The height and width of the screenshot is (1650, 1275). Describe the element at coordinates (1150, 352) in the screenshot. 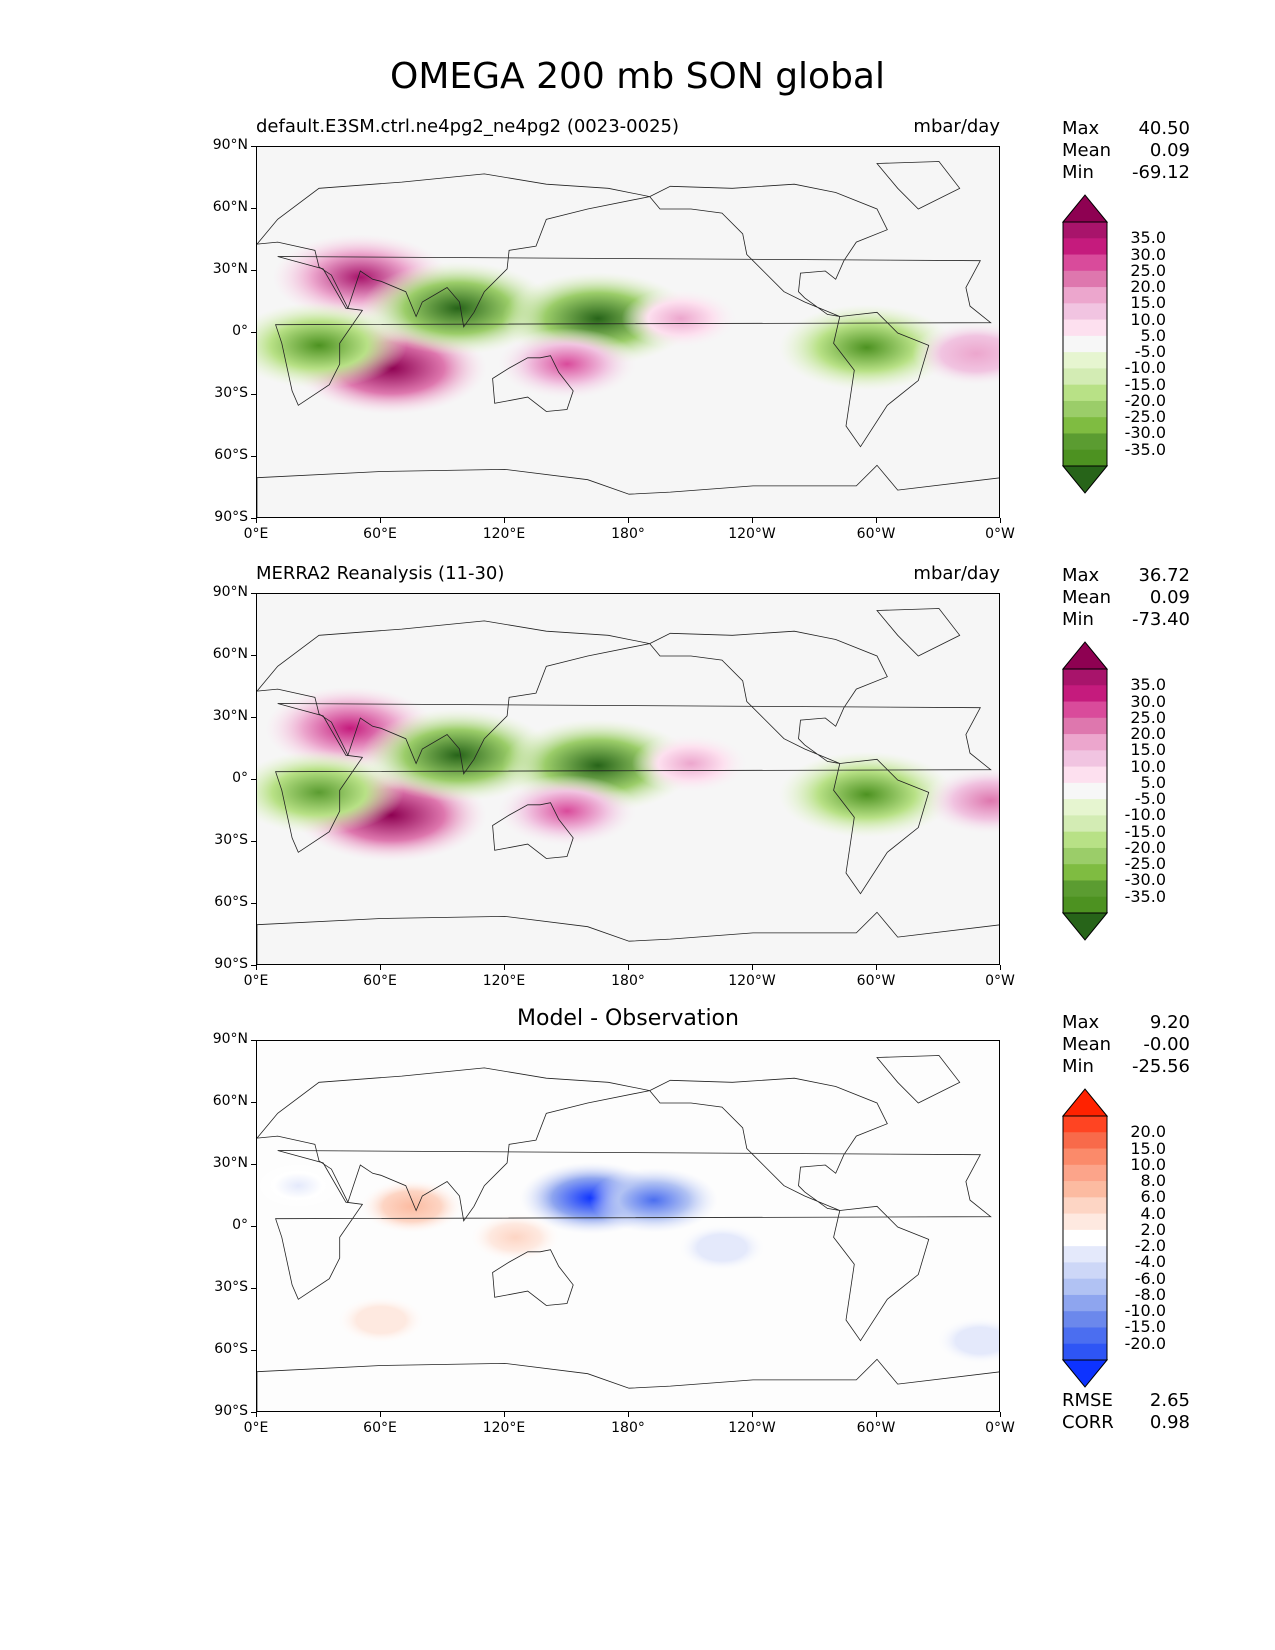

I see `colorbar-tick-label: -5.0` at that location.